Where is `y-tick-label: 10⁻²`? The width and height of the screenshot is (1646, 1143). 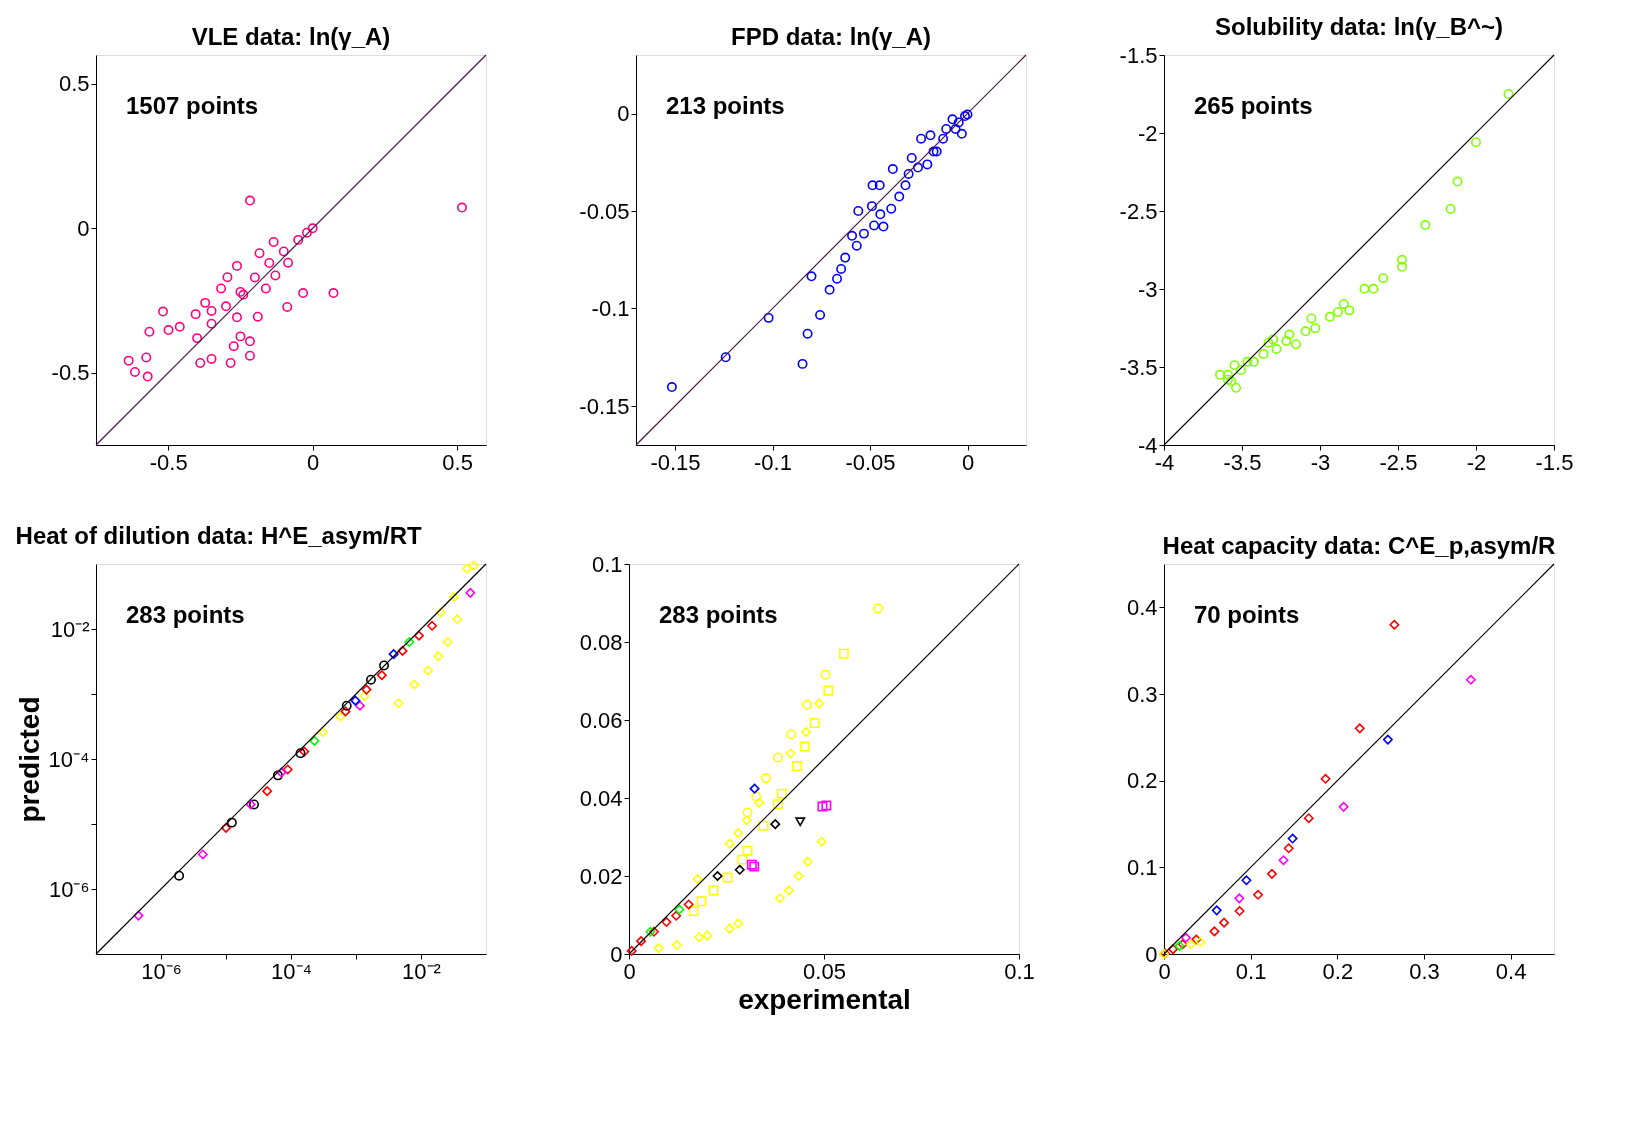 y-tick-label: 10⁻² is located at coordinates (70, 629).